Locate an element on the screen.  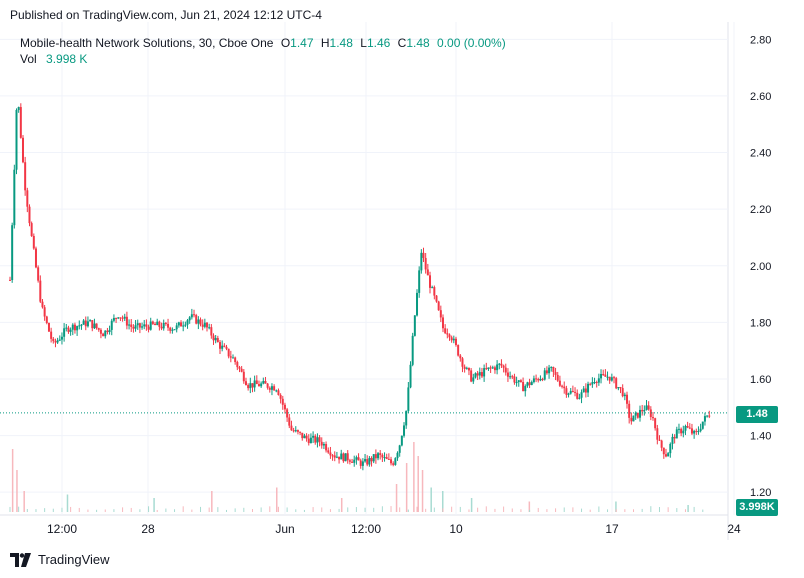
last-price-tag: 1.48 is located at coordinates (757, 414).